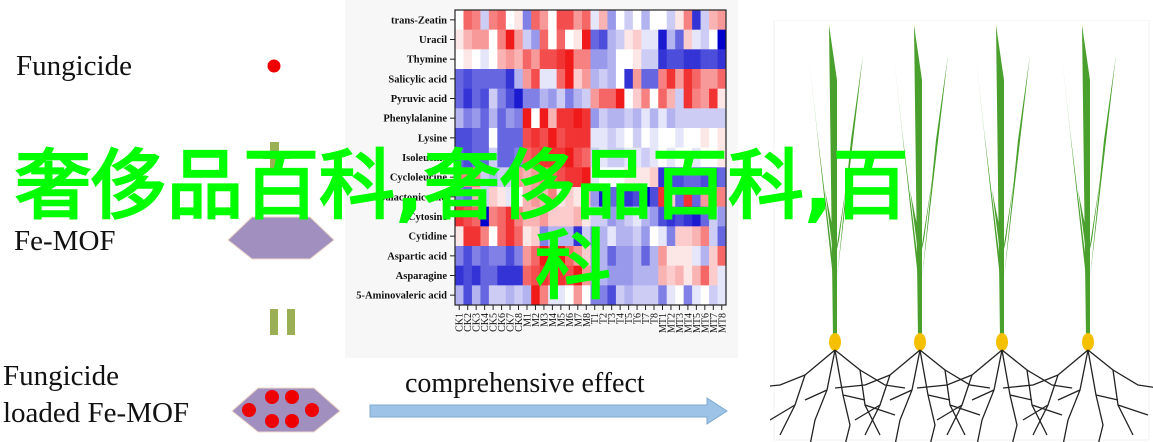 This screenshot has height=442, width=1153. Describe the element at coordinates (688, 323) in the screenshot. I see `column-label: MT4` at that location.